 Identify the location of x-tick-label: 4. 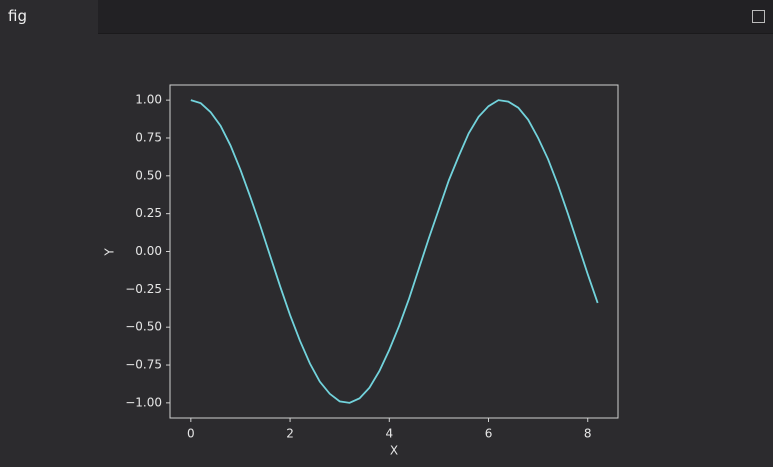
(389, 434).